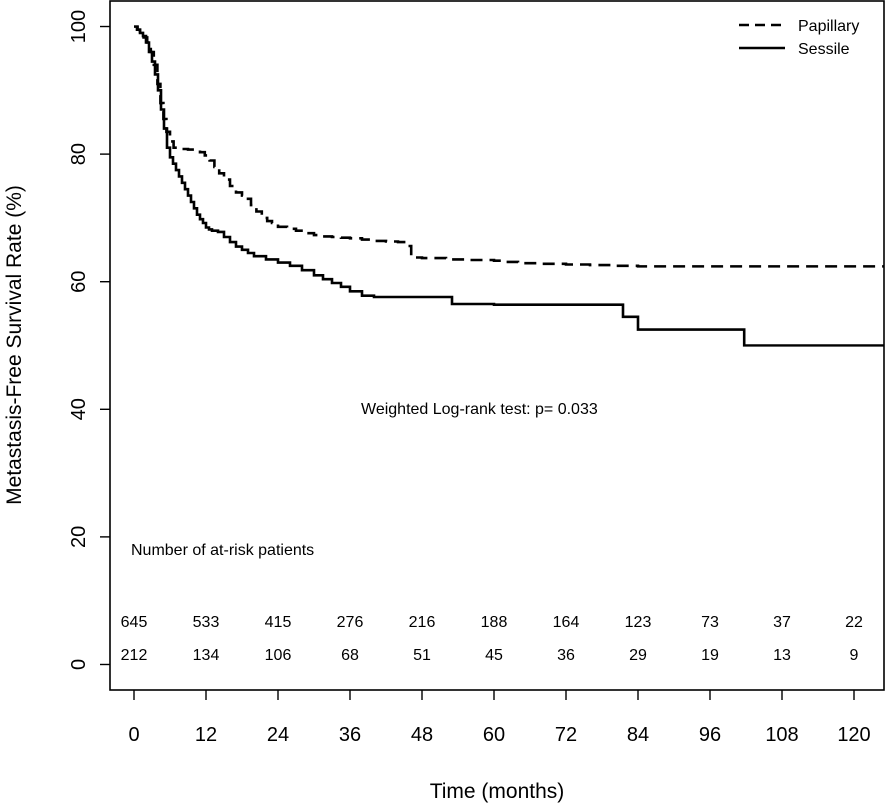  Describe the element at coordinates (350, 655) in the screenshot. I see `risk-count-sessile-36: 68` at that location.